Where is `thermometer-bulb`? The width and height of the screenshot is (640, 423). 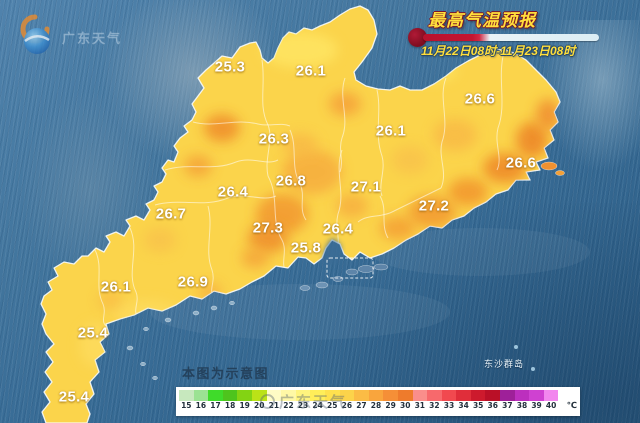
thermometer-bulb is located at coordinates (417, 37).